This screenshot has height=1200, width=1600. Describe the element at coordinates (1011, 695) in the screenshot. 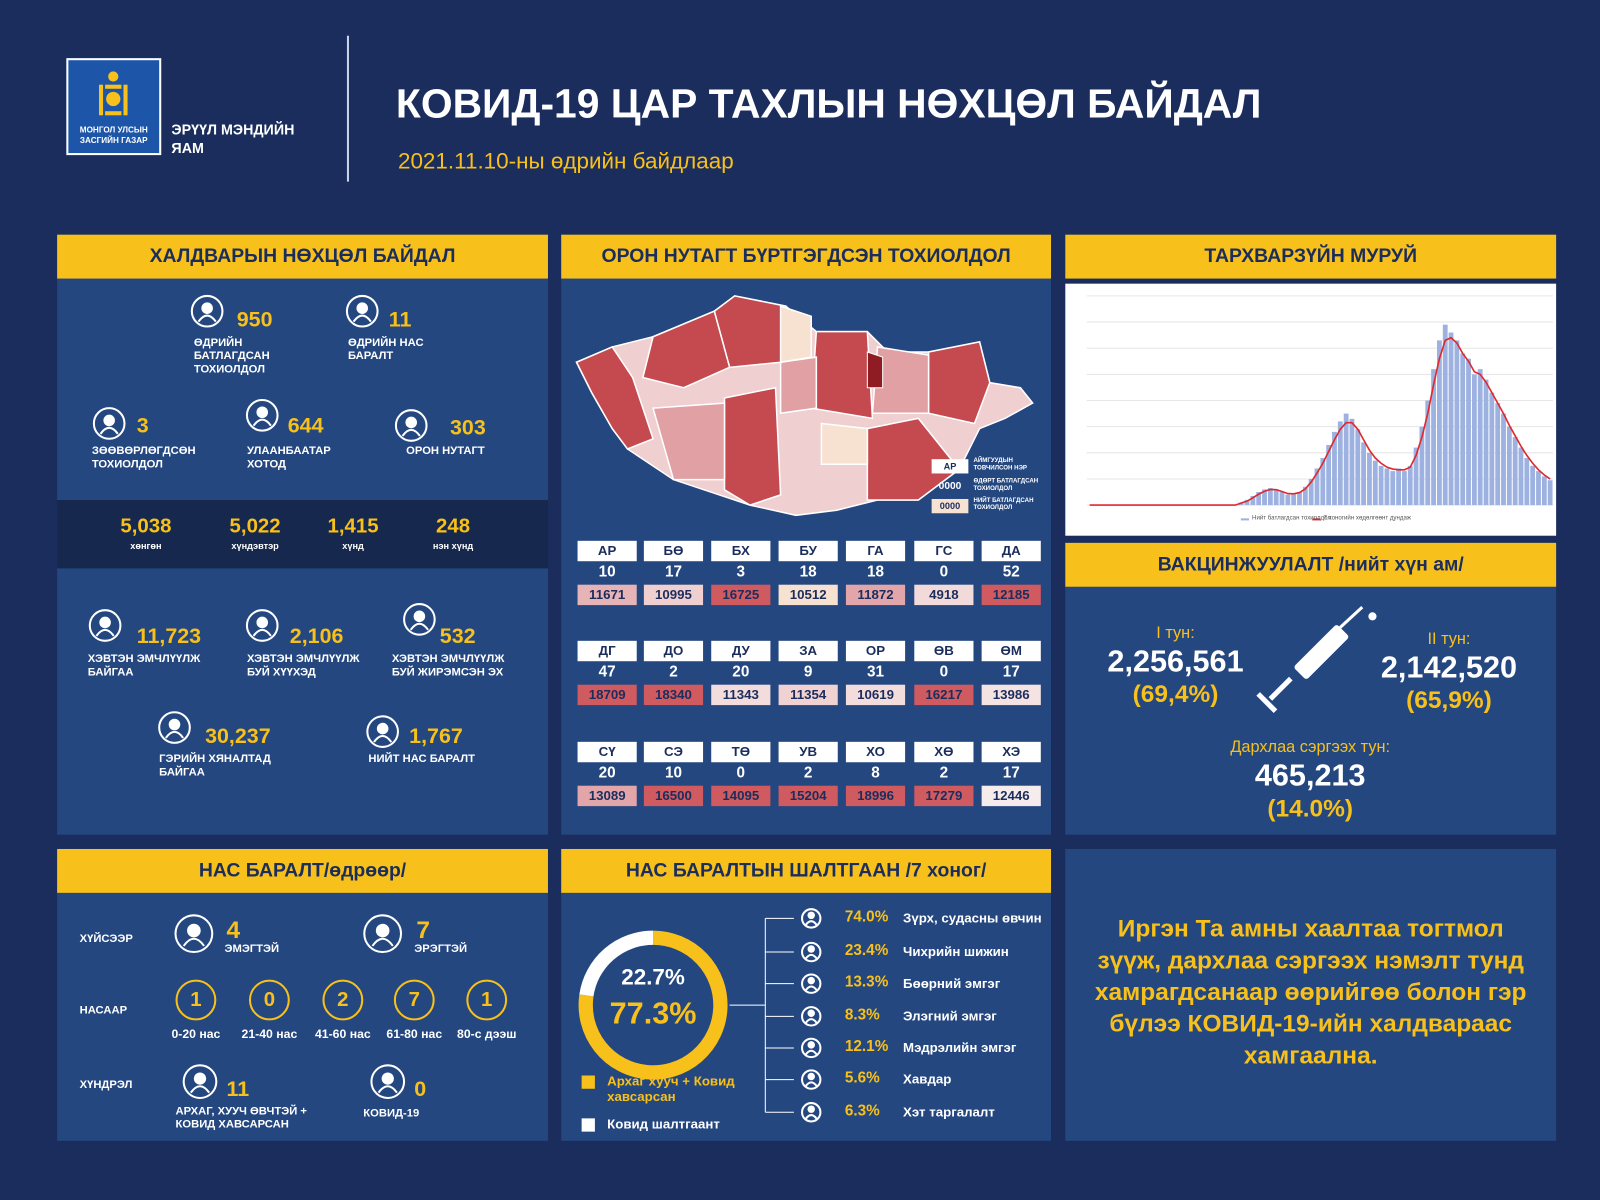

I see `province-total: 13986` at that location.